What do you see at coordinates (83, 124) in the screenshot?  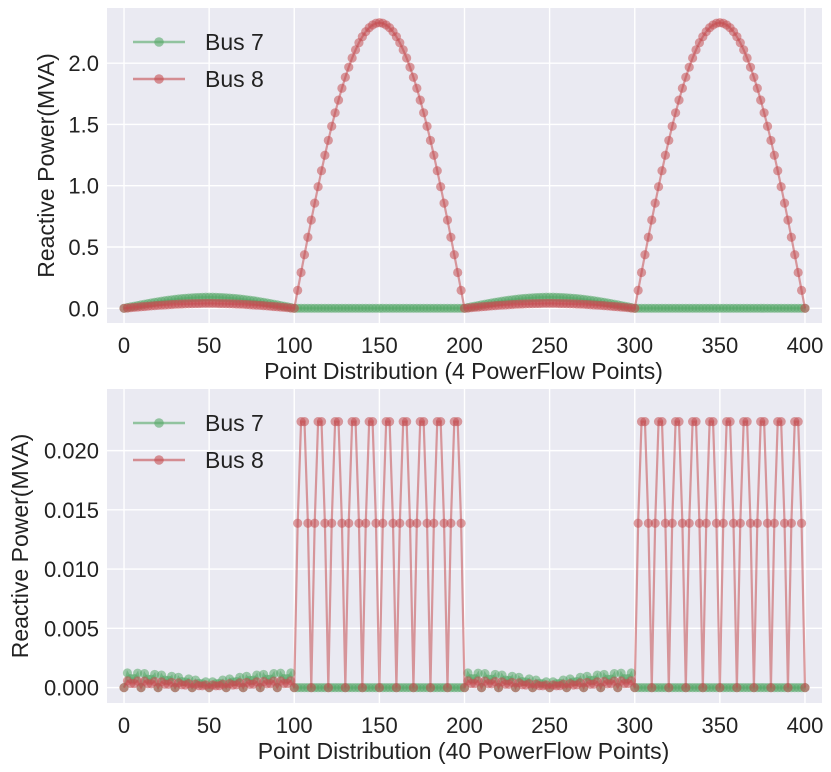 I see `y-tick-label: 1.5` at bounding box center [83, 124].